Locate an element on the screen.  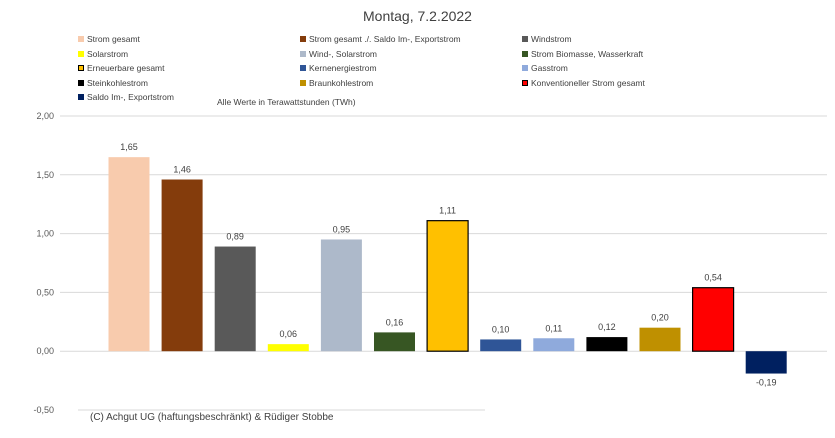
legend-item: Solarstrom is located at coordinates (103, 54).